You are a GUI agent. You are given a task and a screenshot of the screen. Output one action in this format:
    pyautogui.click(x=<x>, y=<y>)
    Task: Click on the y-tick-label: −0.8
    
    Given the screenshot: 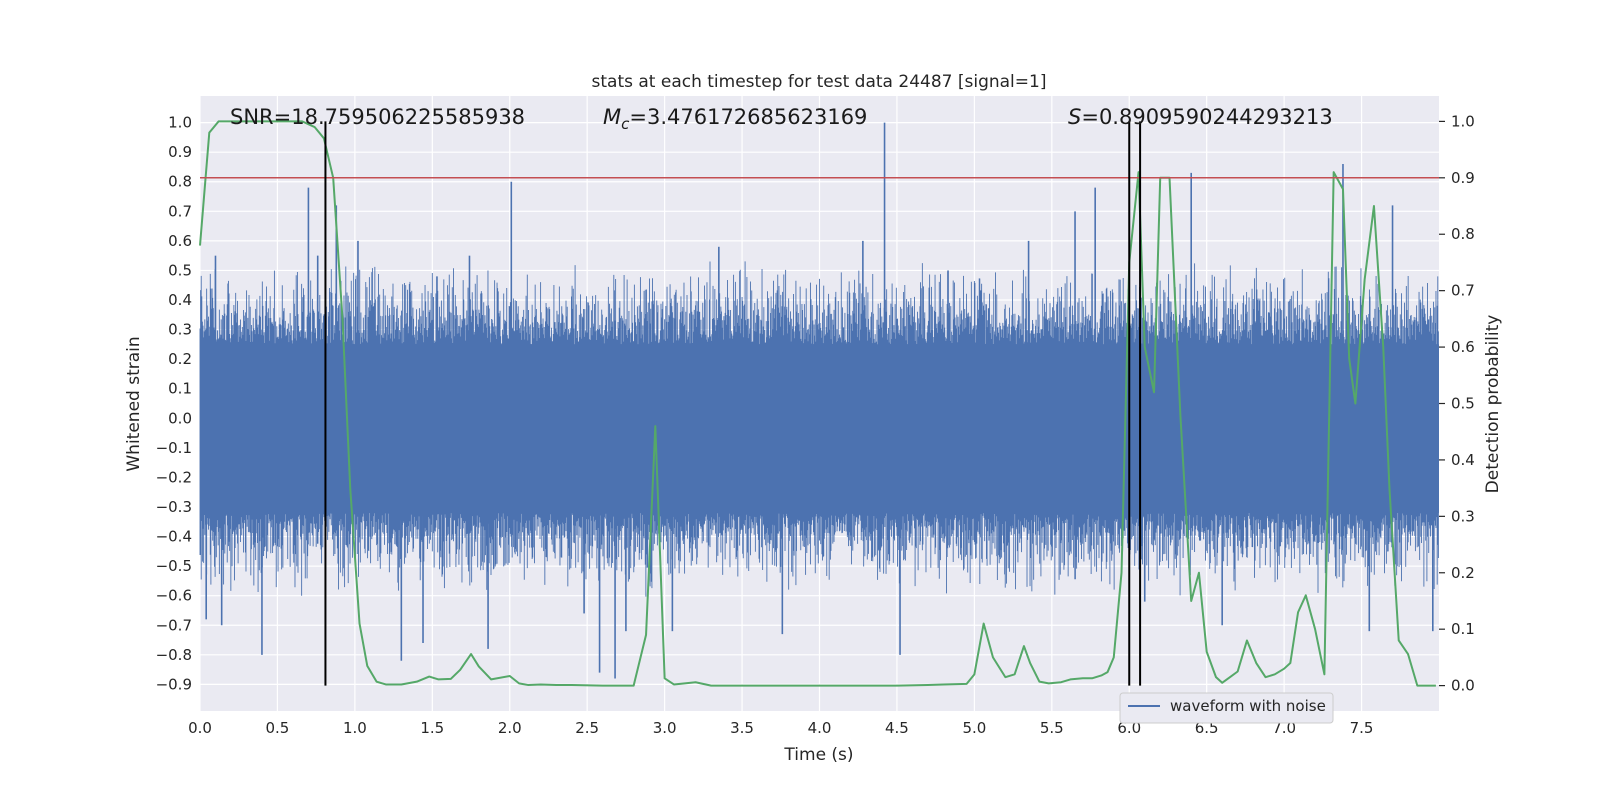 What is the action you would take?
    pyautogui.click(x=174, y=655)
    